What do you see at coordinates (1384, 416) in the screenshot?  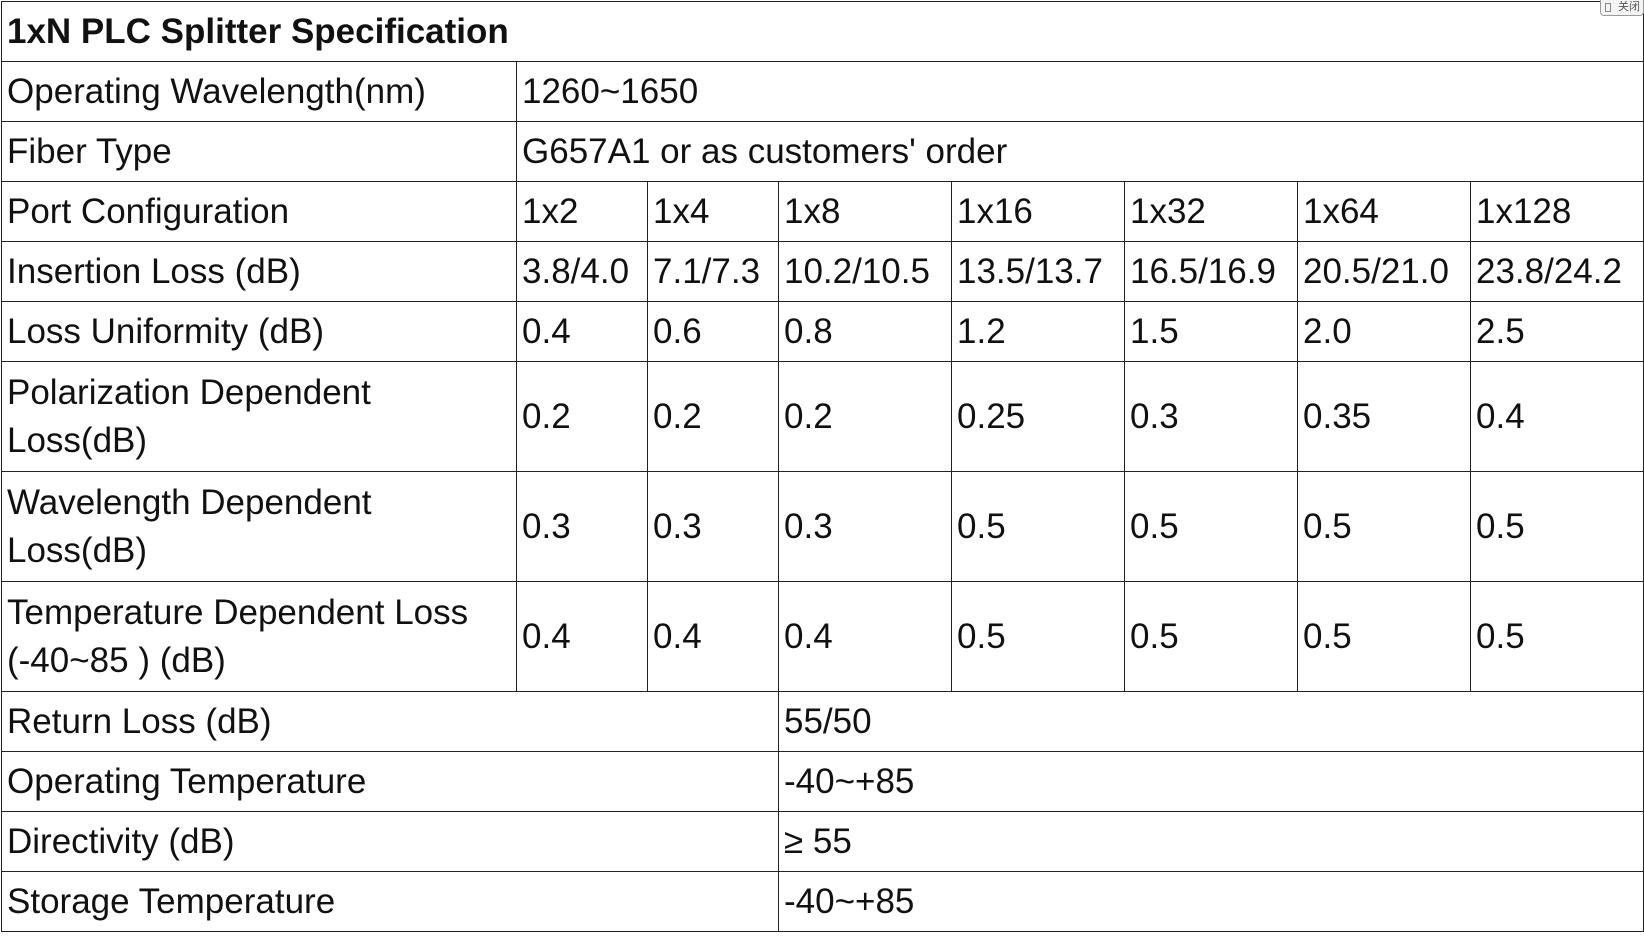 I see `cell-value: 0.35` at bounding box center [1384, 416].